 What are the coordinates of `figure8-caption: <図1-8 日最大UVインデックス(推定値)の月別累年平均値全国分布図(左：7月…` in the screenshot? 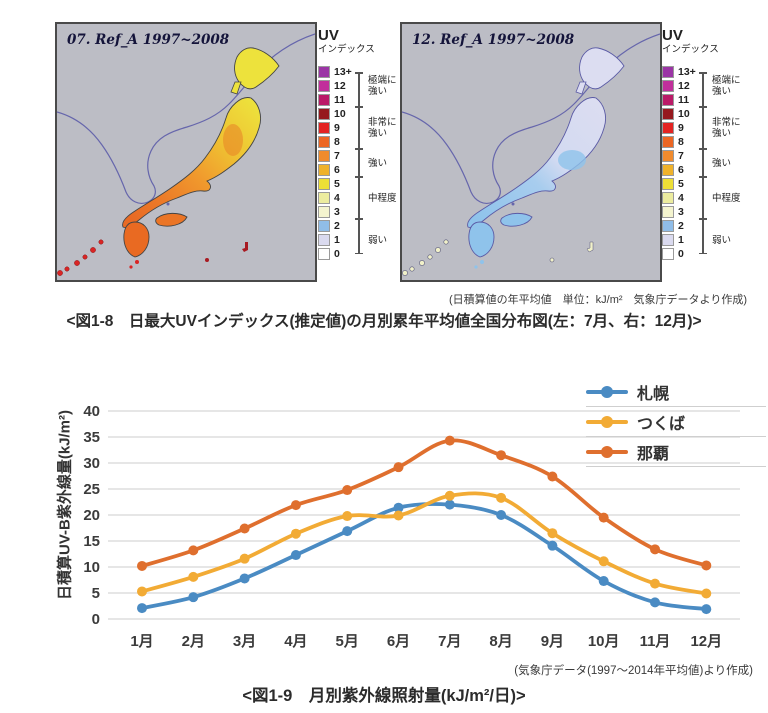 It's located at (384, 321).